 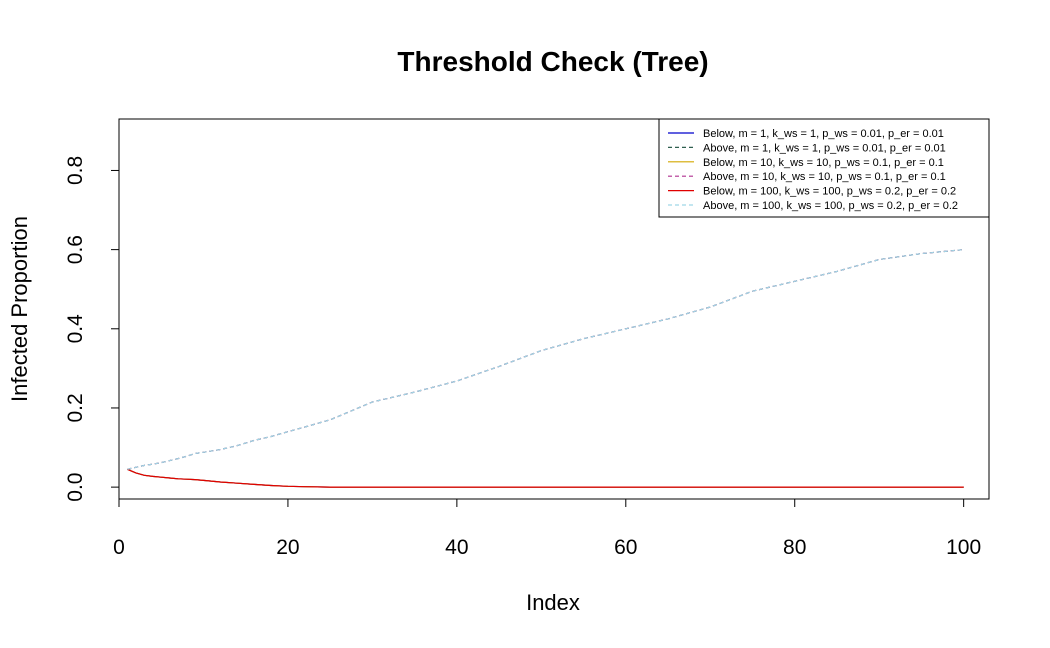 What do you see at coordinates (75, 249) in the screenshot?
I see `y-tick-label: 0.6` at bounding box center [75, 249].